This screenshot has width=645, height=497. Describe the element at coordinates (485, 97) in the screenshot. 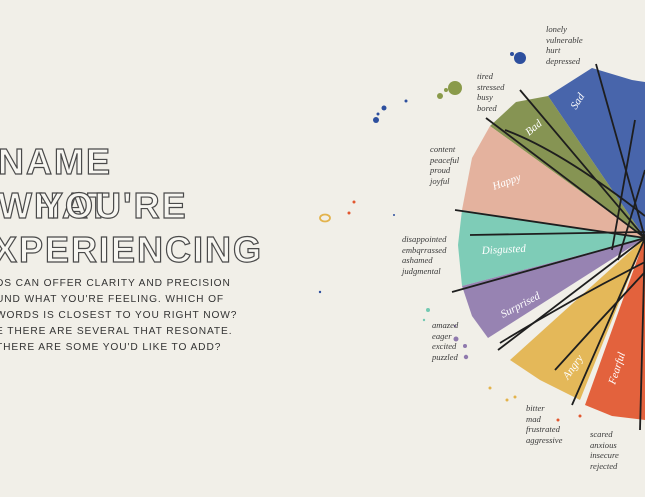

I see `emotion-word: busy` at that location.